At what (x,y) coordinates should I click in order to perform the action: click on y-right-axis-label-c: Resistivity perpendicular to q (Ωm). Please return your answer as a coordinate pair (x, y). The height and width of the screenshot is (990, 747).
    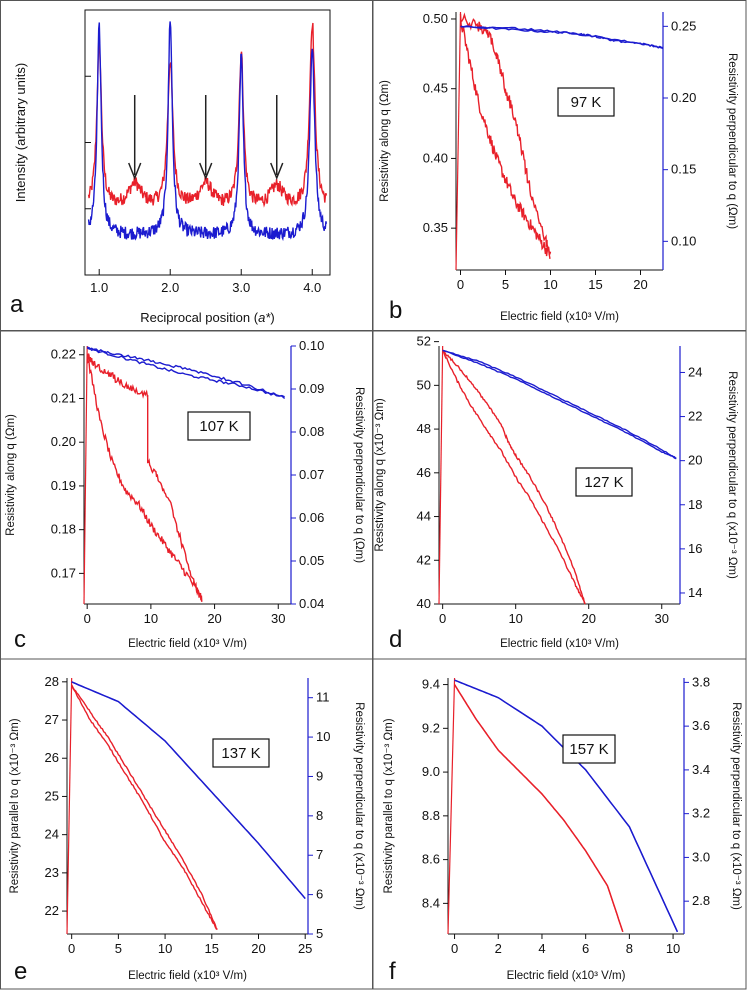
    Looking at the image, I should click on (359, 475).